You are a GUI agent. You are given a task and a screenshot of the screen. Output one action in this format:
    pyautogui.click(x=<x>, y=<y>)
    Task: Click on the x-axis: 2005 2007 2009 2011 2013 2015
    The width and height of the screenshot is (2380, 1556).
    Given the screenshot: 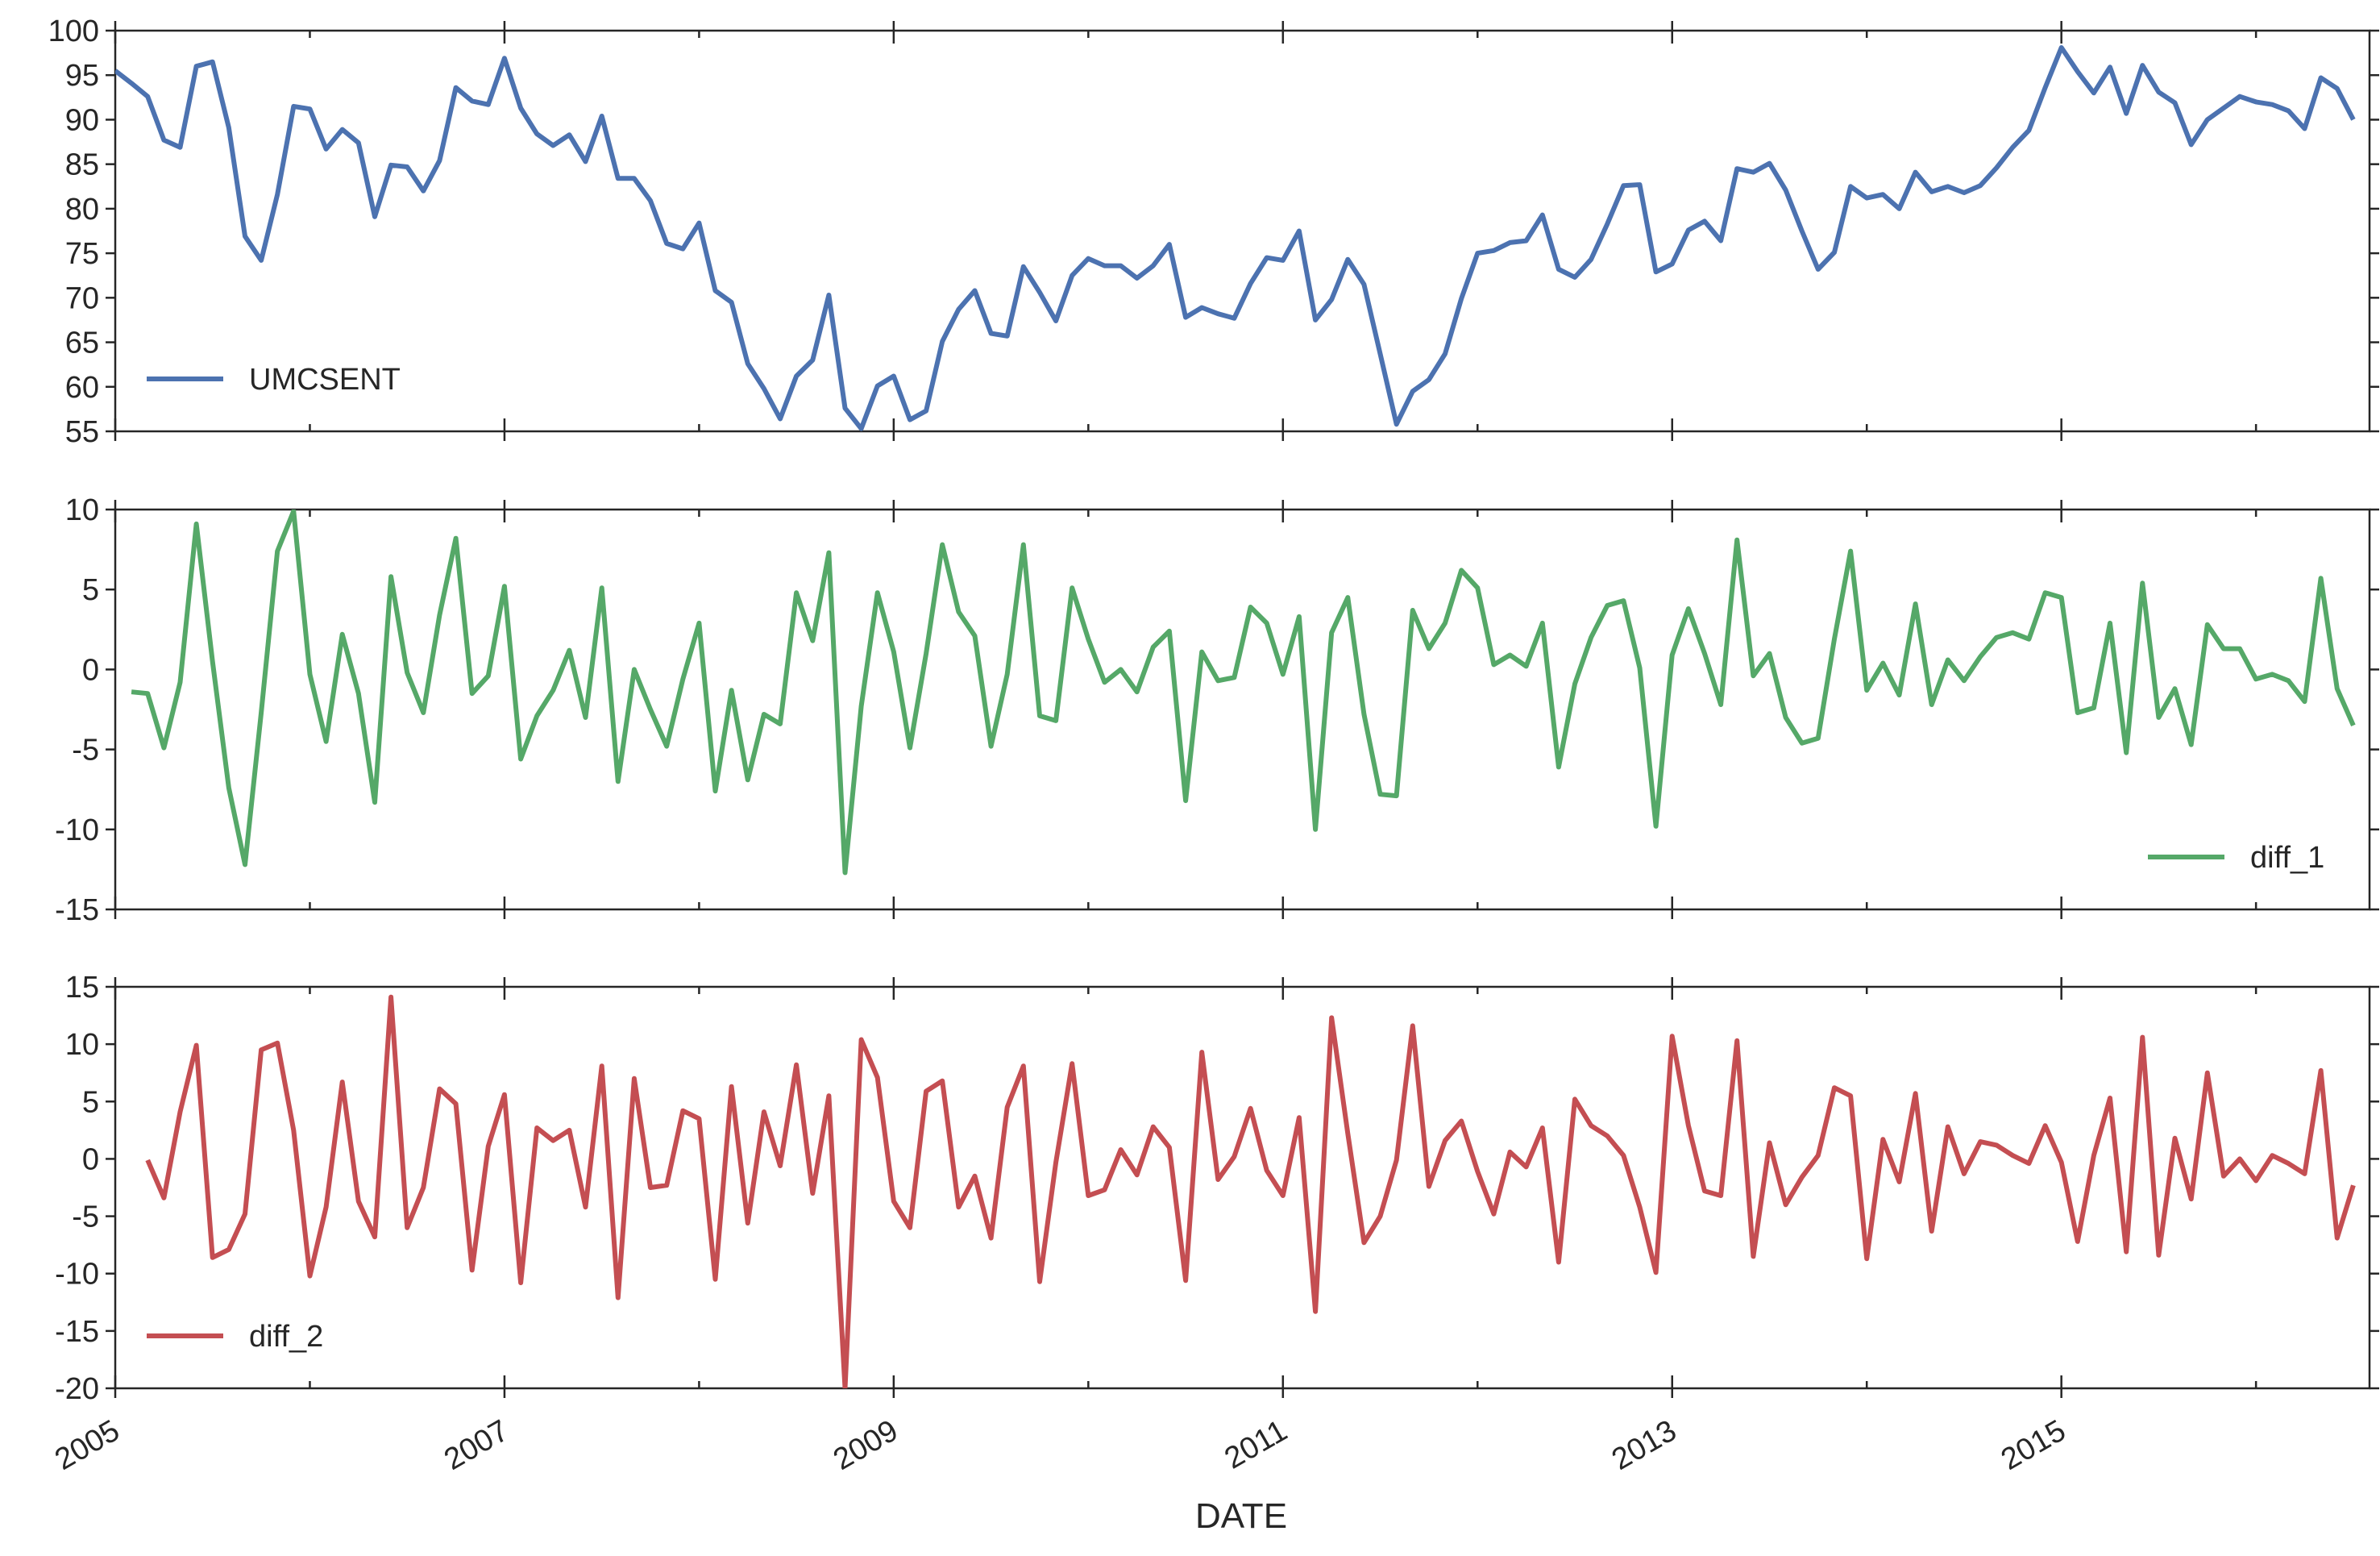 What is the action you would take?
    pyautogui.click(x=1060, y=1445)
    